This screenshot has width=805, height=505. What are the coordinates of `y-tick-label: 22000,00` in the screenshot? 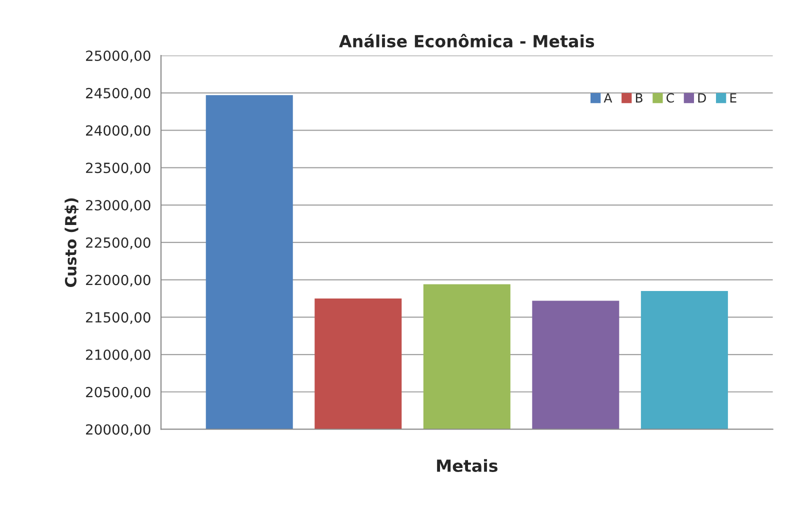 It's located at (118, 280).